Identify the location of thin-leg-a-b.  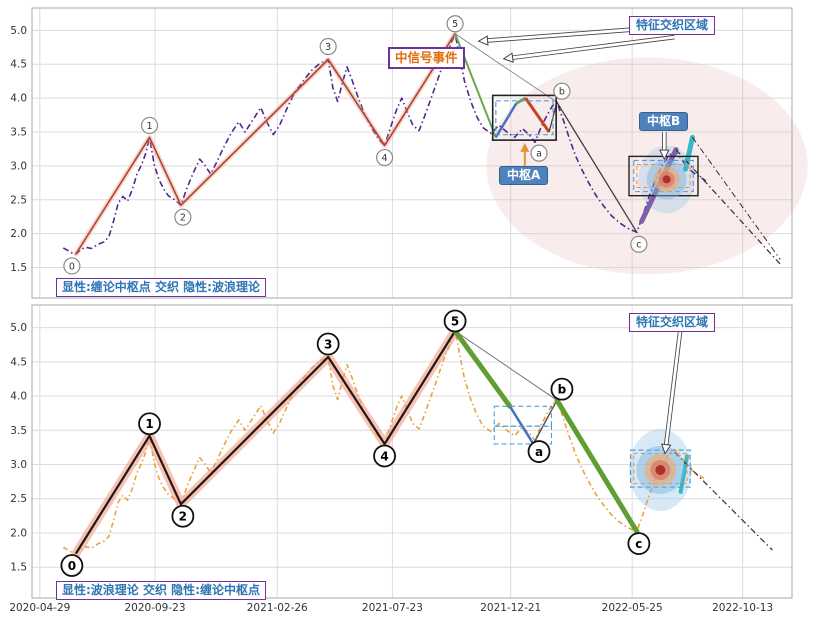
(545, 422).